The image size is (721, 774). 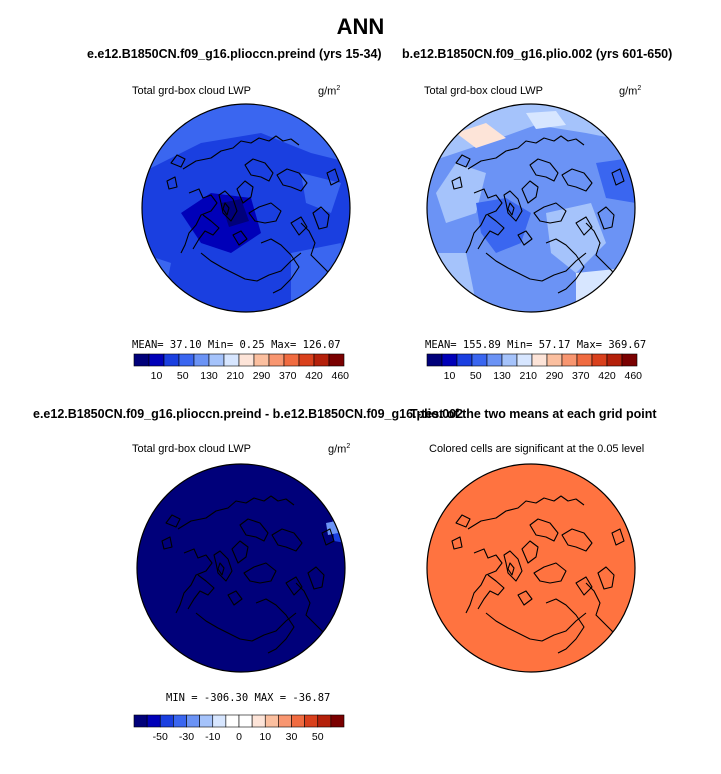 What do you see at coordinates (236, 345) in the screenshot?
I see `panel1-stats: MEAN= 37.10 Min= 0.25 Max= 126.07` at bounding box center [236, 345].